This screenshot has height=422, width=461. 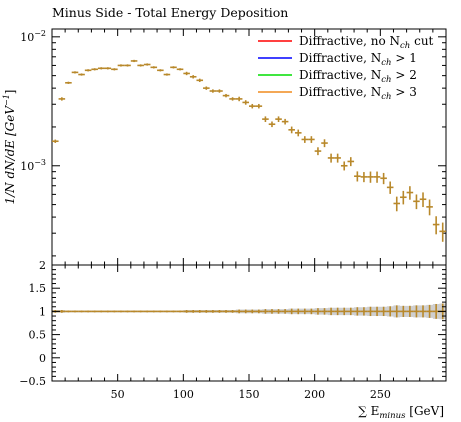 I want to click on ratio-xtick-label: 150, so click(x=249, y=394).